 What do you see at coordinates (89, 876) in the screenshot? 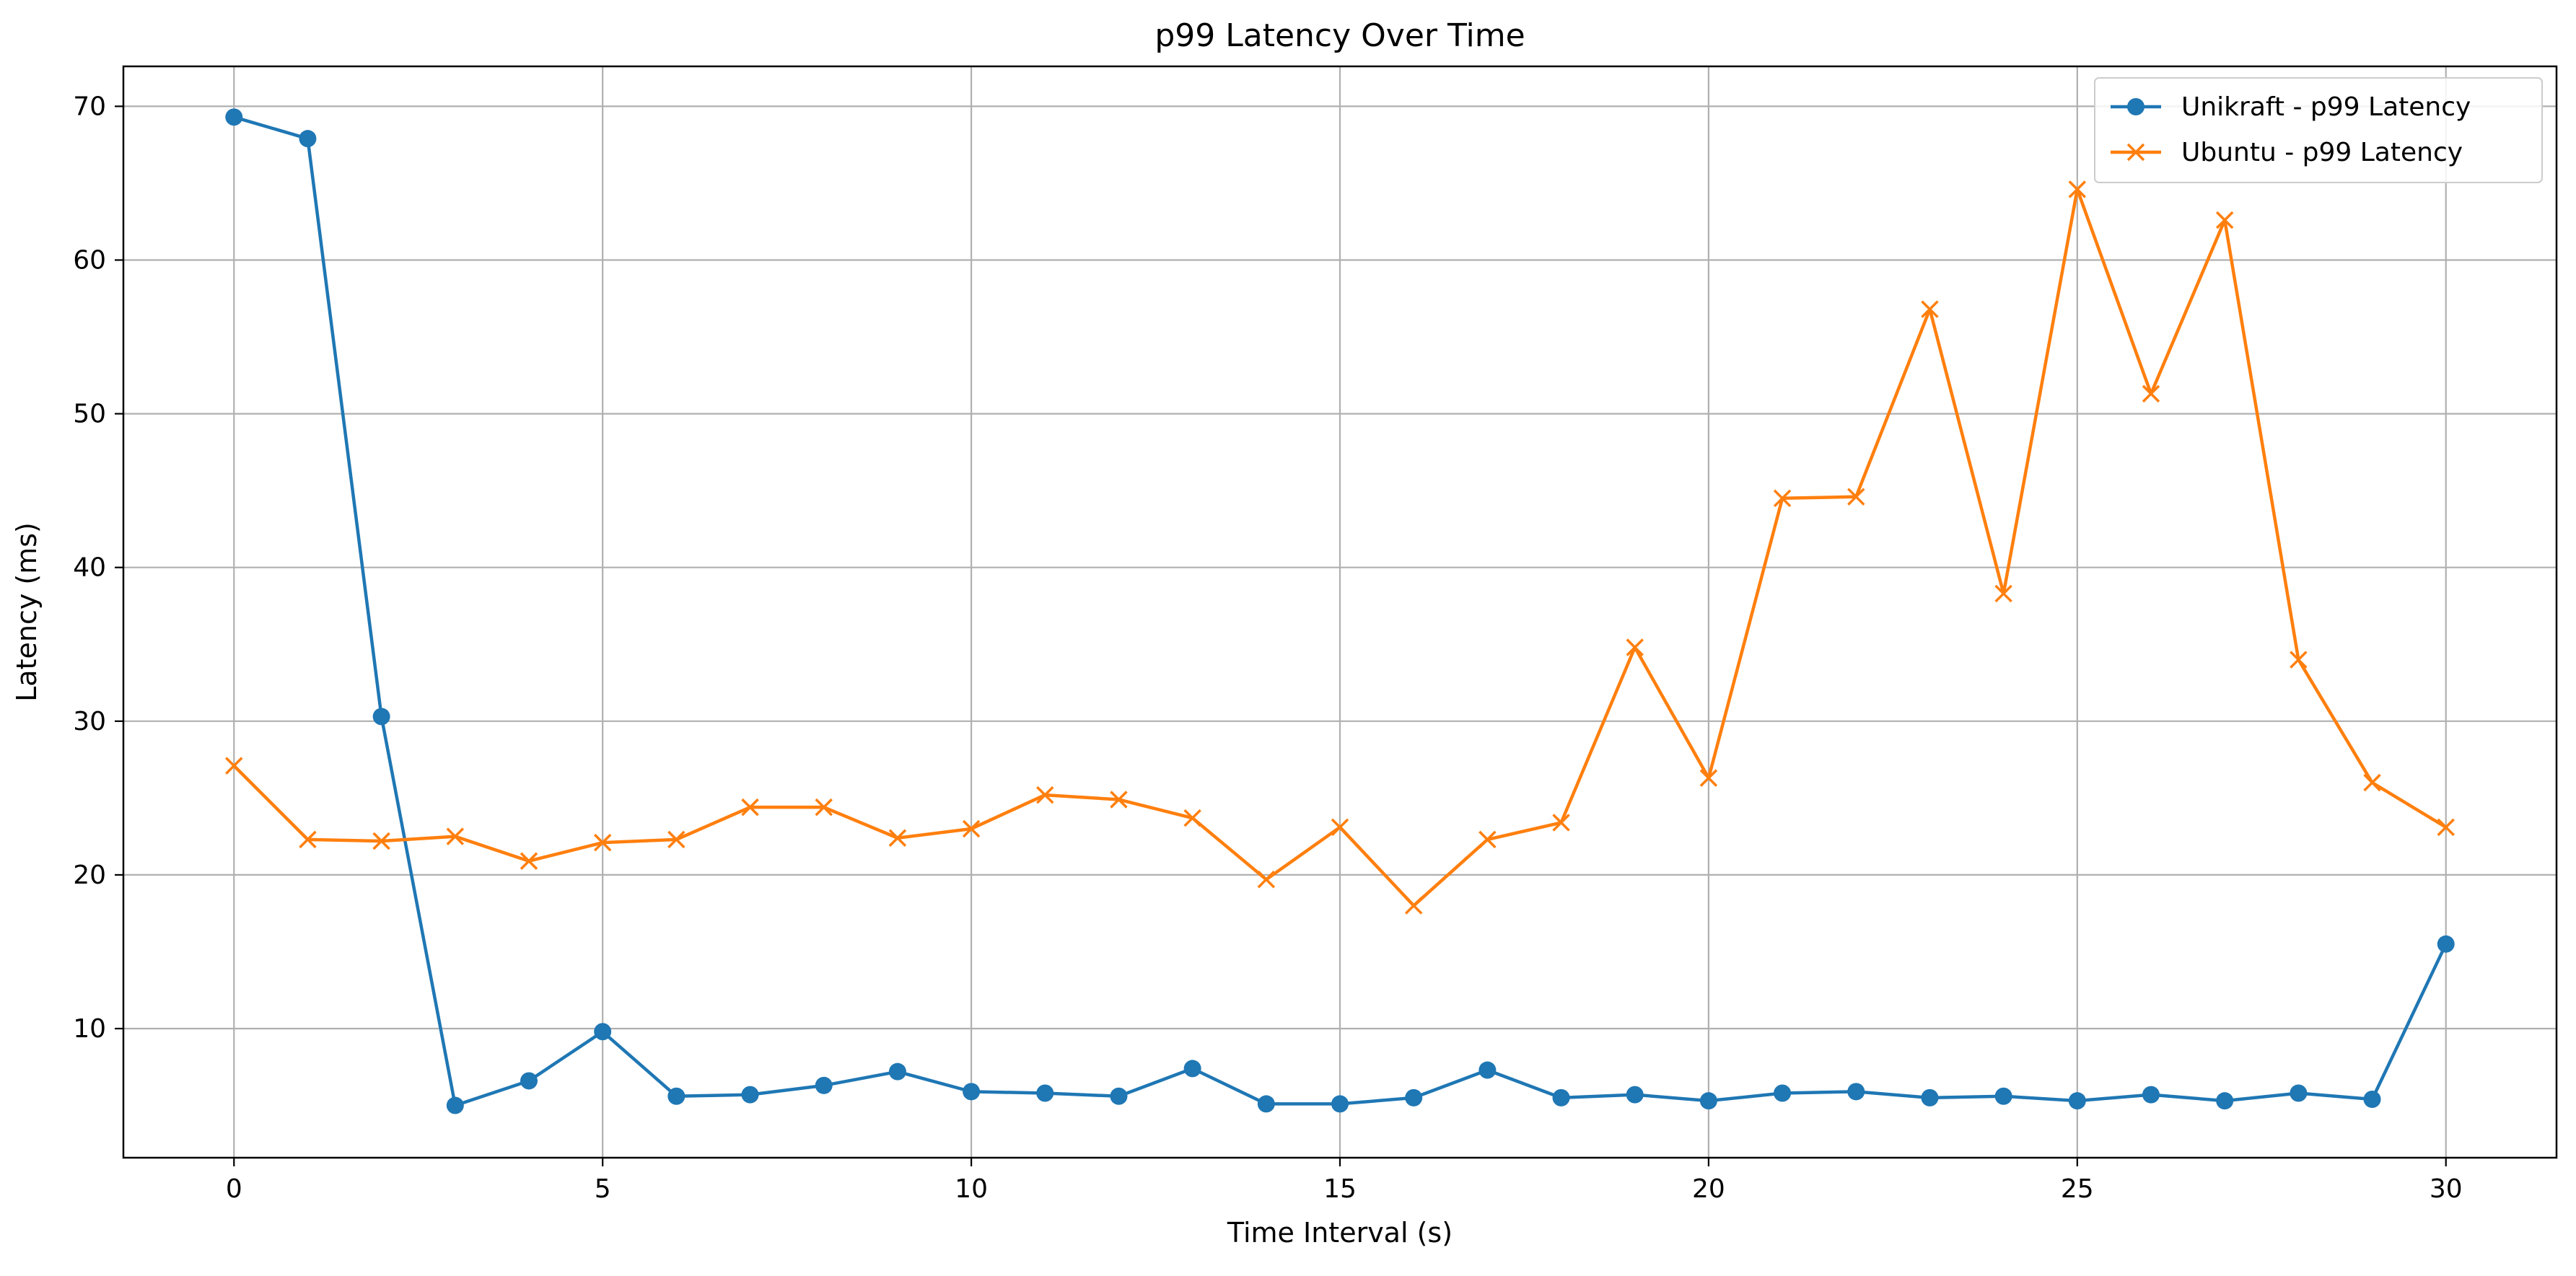
I see `y-tick-label: 20` at bounding box center [89, 876].